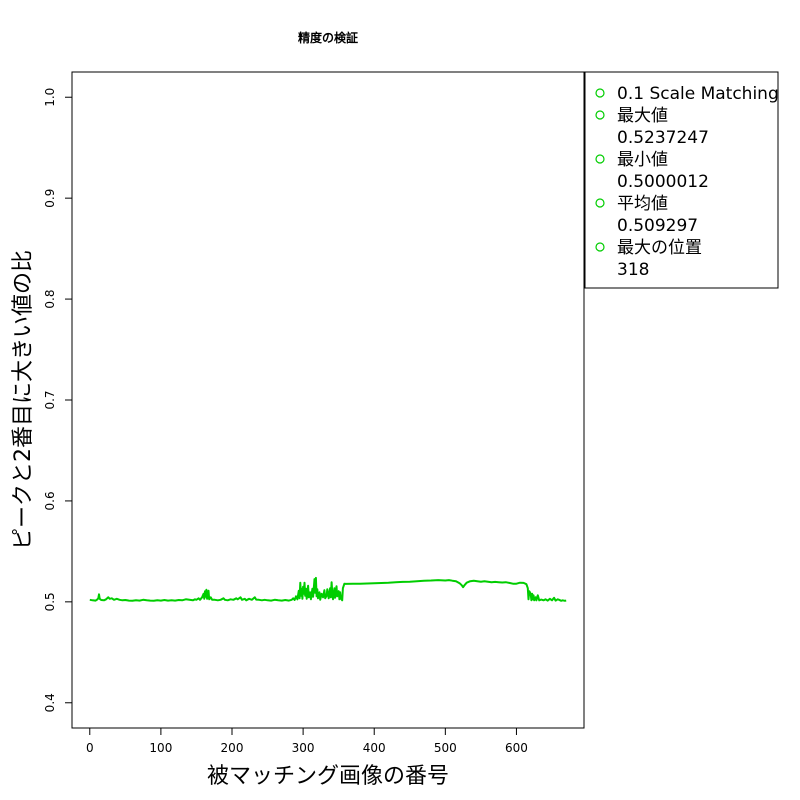  What do you see at coordinates (23, 400) in the screenshot?
I see `y-axis-label: ピークと2番目に大きい値の比` at bounding box center [23, 400].